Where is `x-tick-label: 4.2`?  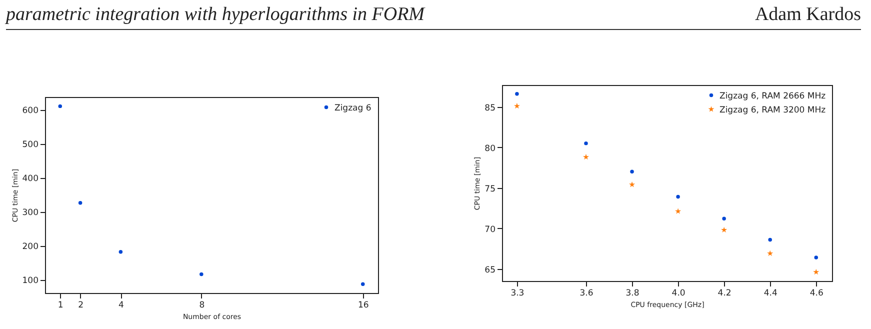
x-tick-label: 4.2 is located at coordinates (725, 293).